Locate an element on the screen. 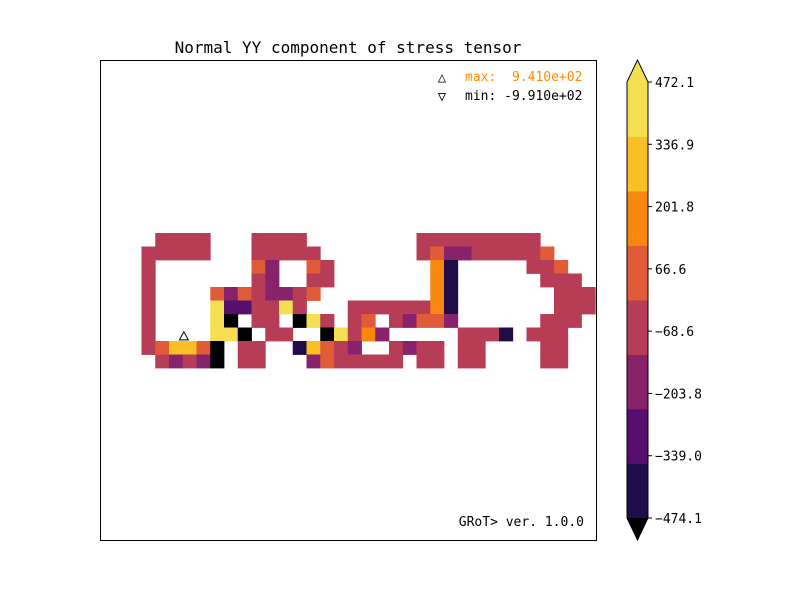 The width and height of the screenshot is (800, 600). max-marker-icon: △ is located at coordinates (442, 78).